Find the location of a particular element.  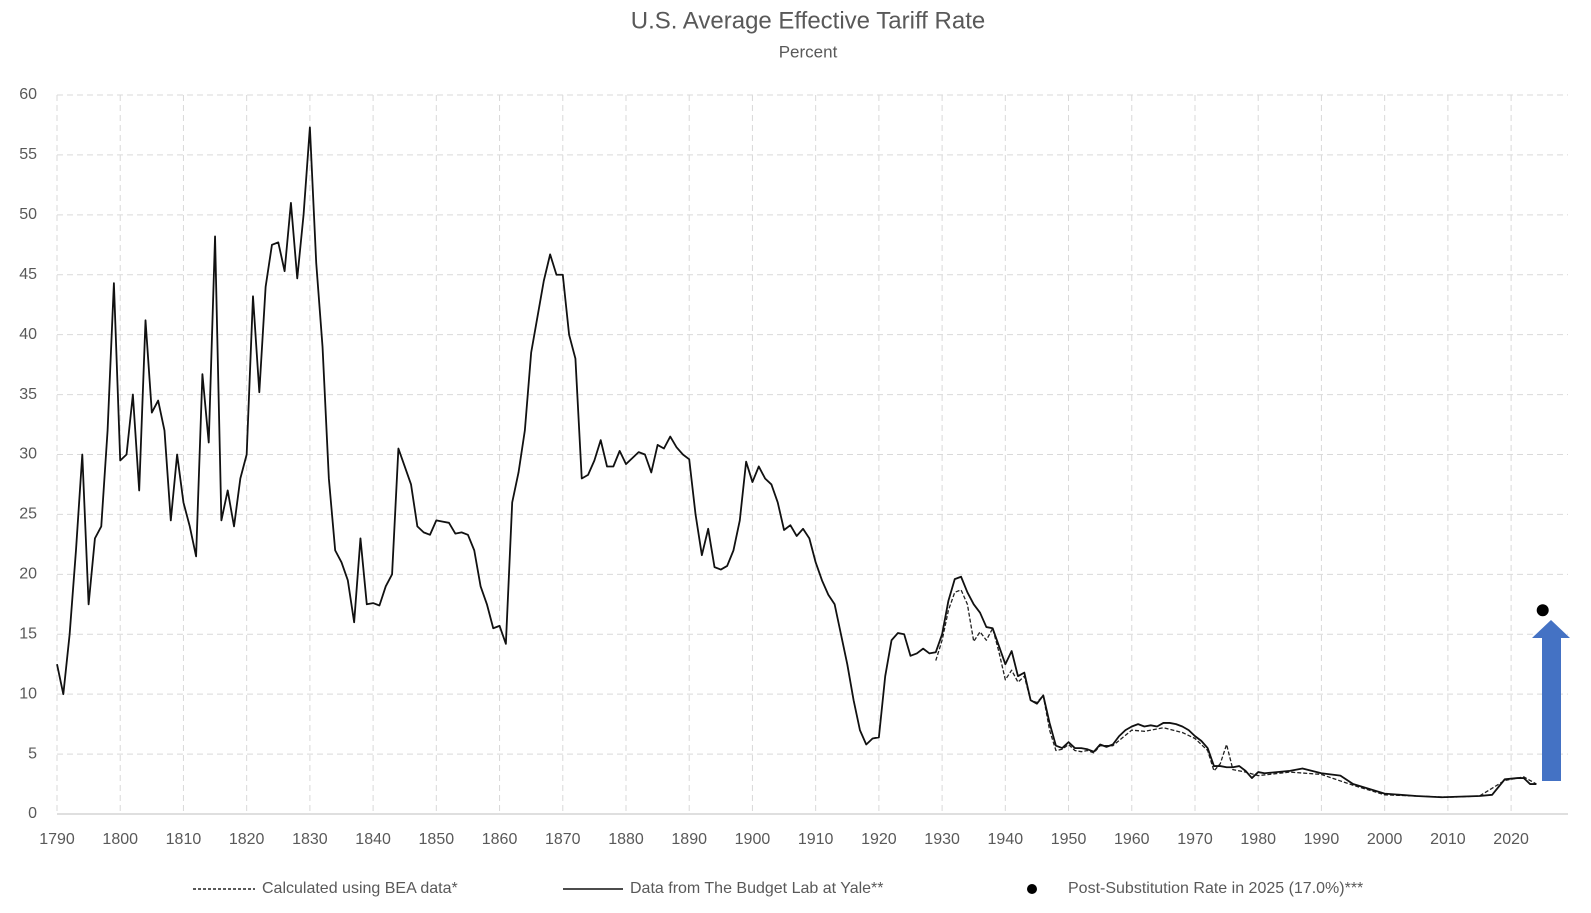

y-tick-label: 0 is located at coordinates (32, 813).